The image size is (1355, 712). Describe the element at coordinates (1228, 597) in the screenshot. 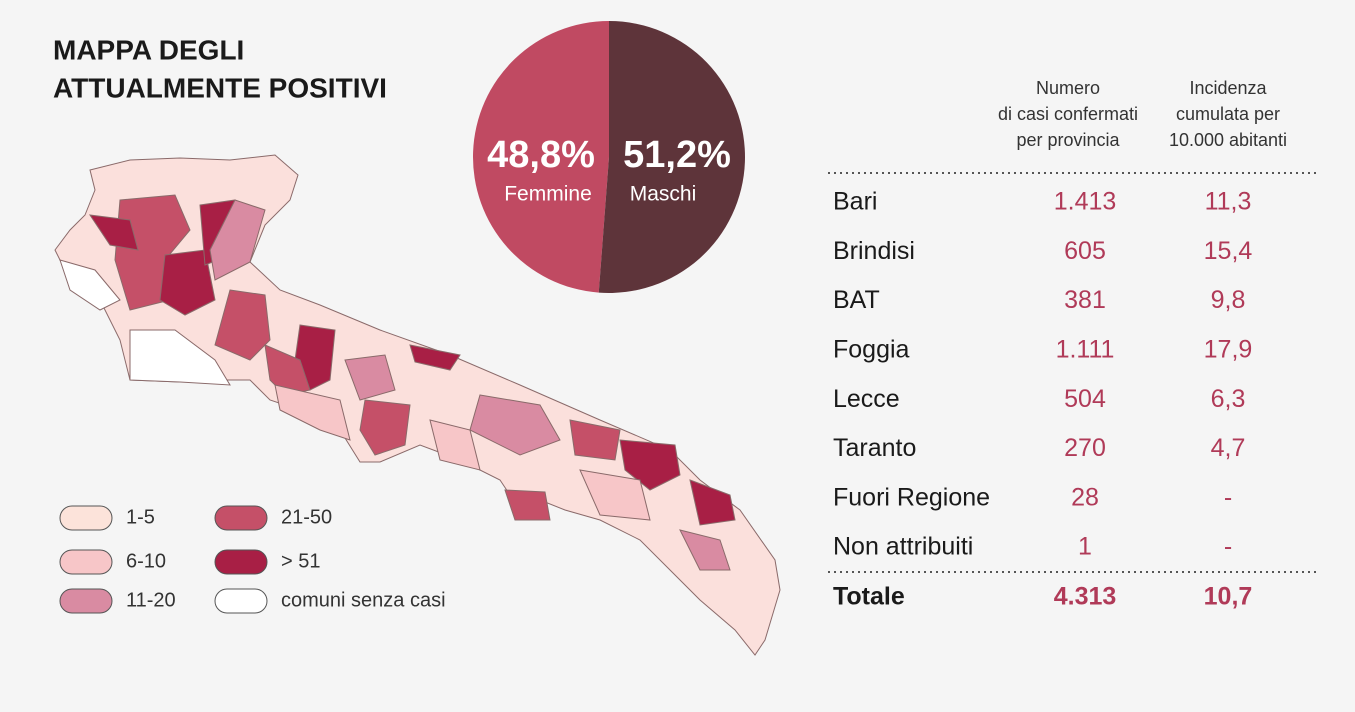

I see `total-value: 10,7` at that location.